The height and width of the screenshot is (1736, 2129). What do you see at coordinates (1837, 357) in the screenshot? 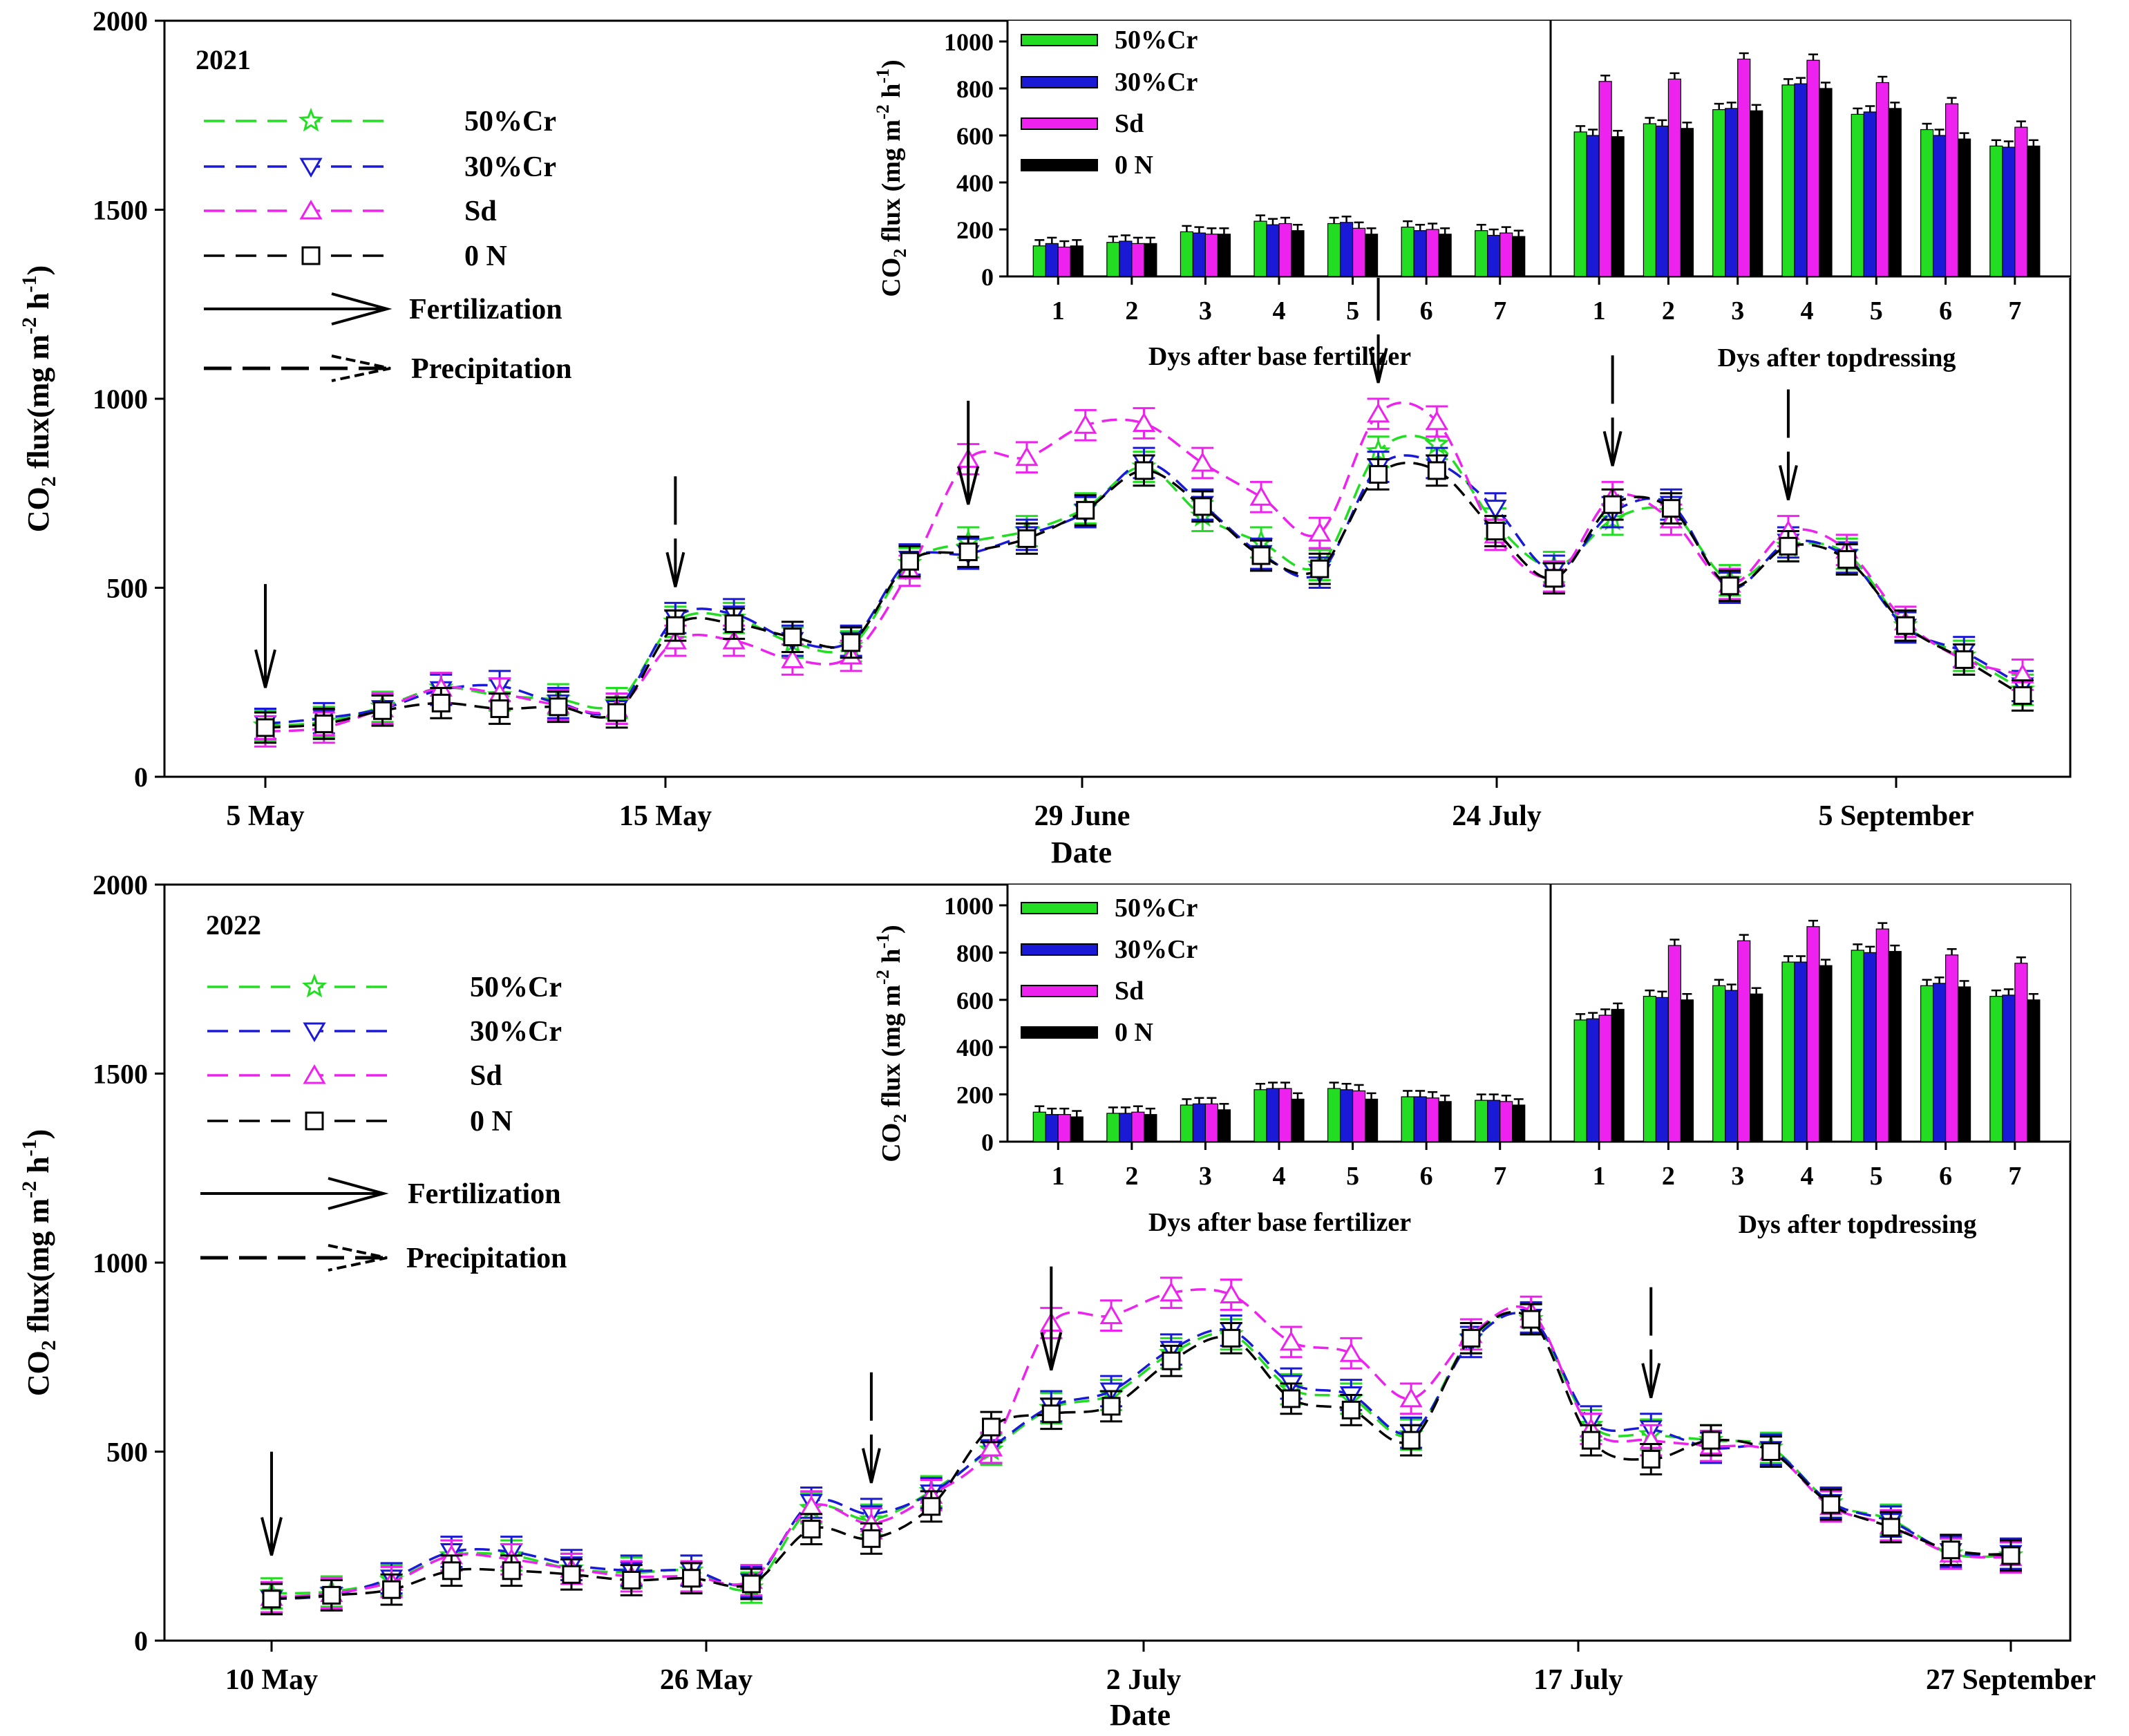
I see `inset-group-label-topdressing: Dys after topdressing` at bounding box center [1837, 357].